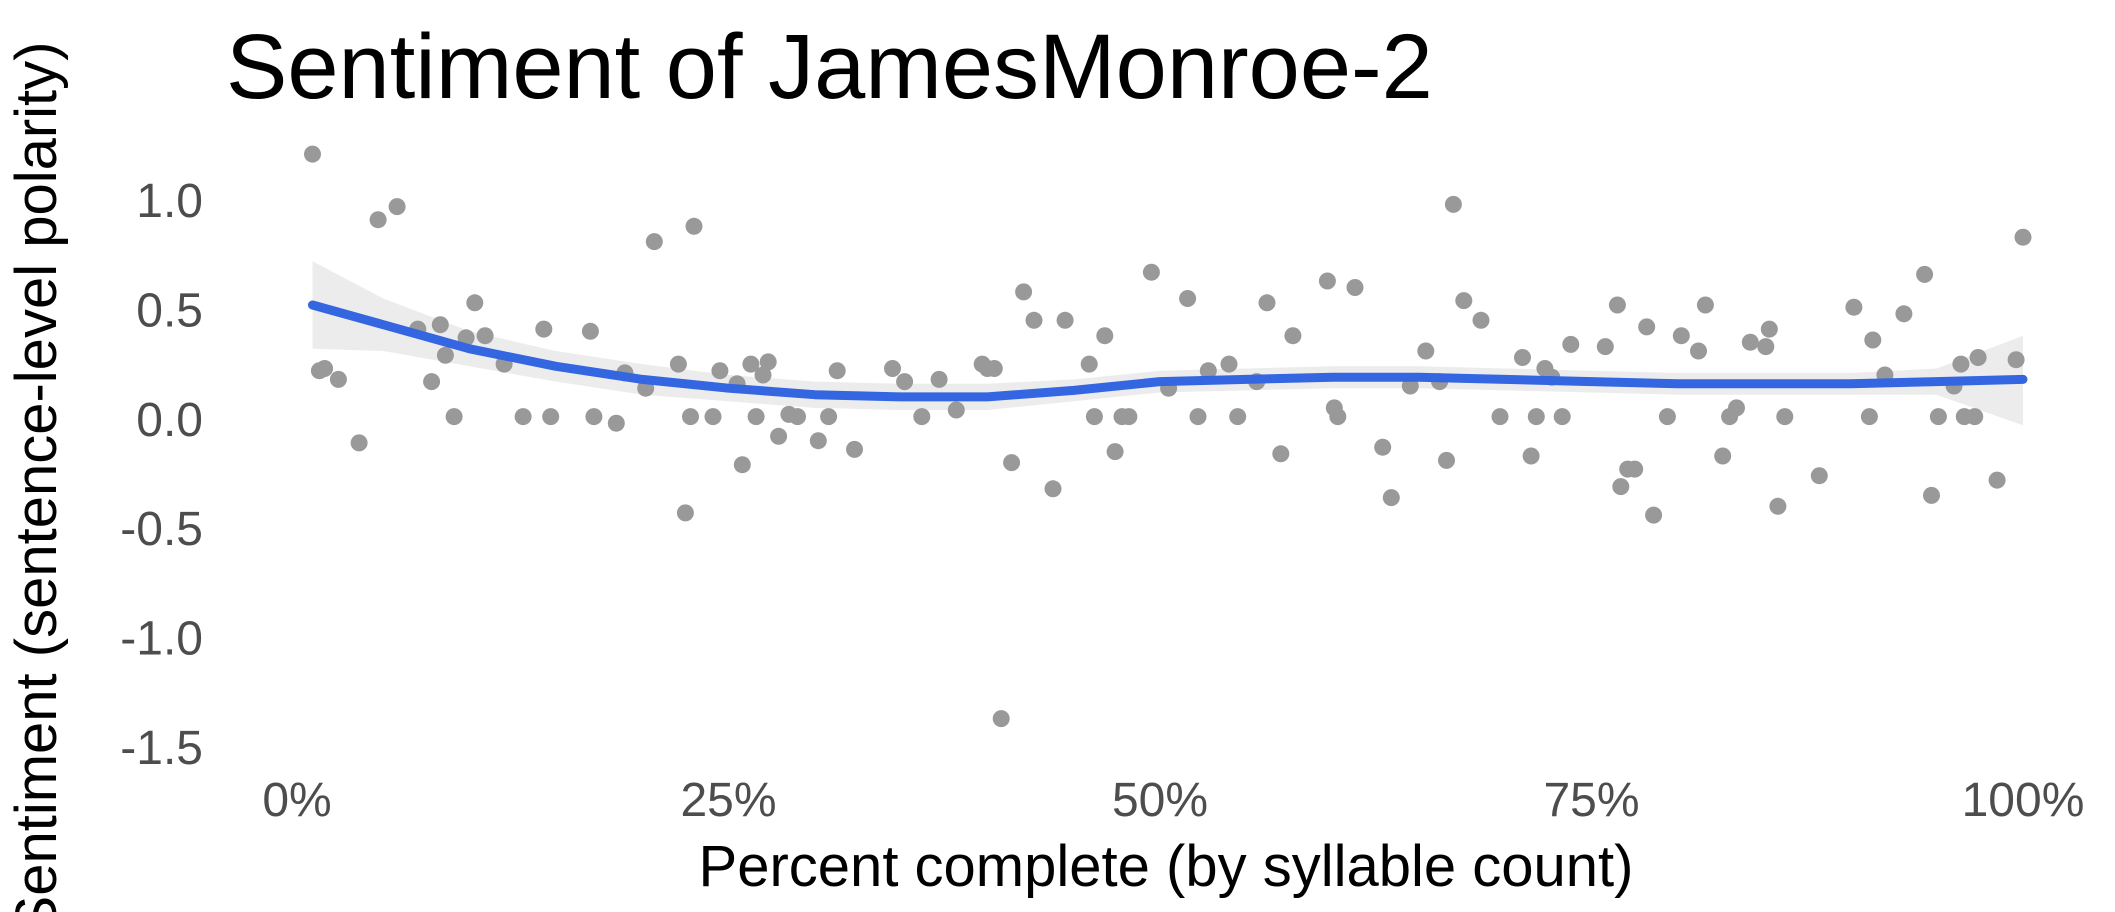 The width and height of the screenshot is (2115, 912). I want to click on y-tick-label: 0.5, so click(169, 310).